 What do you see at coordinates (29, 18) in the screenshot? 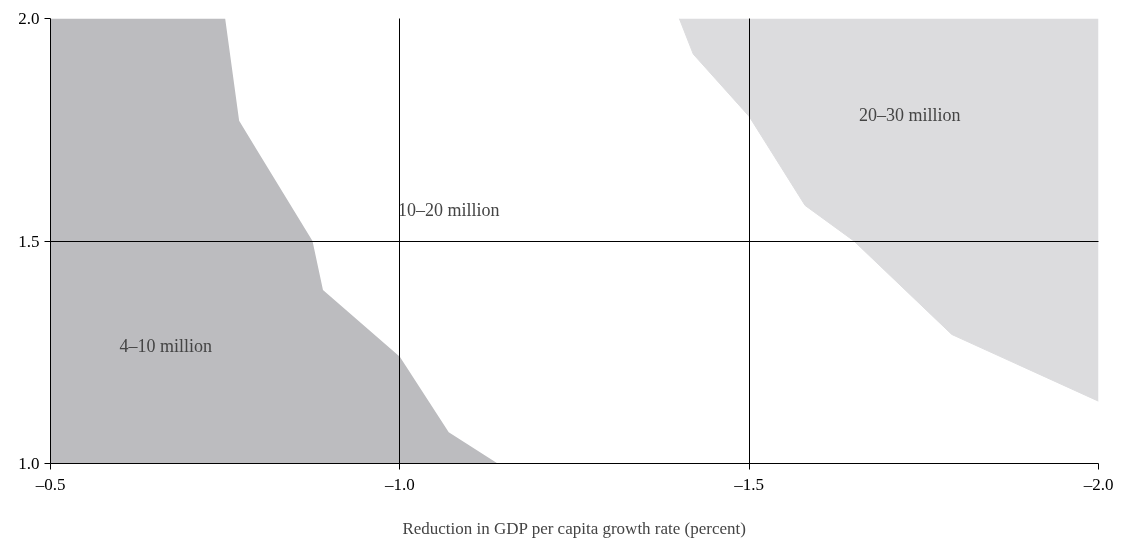
I see `y-tick-label: 2.0` at bounding box center [29, 18].